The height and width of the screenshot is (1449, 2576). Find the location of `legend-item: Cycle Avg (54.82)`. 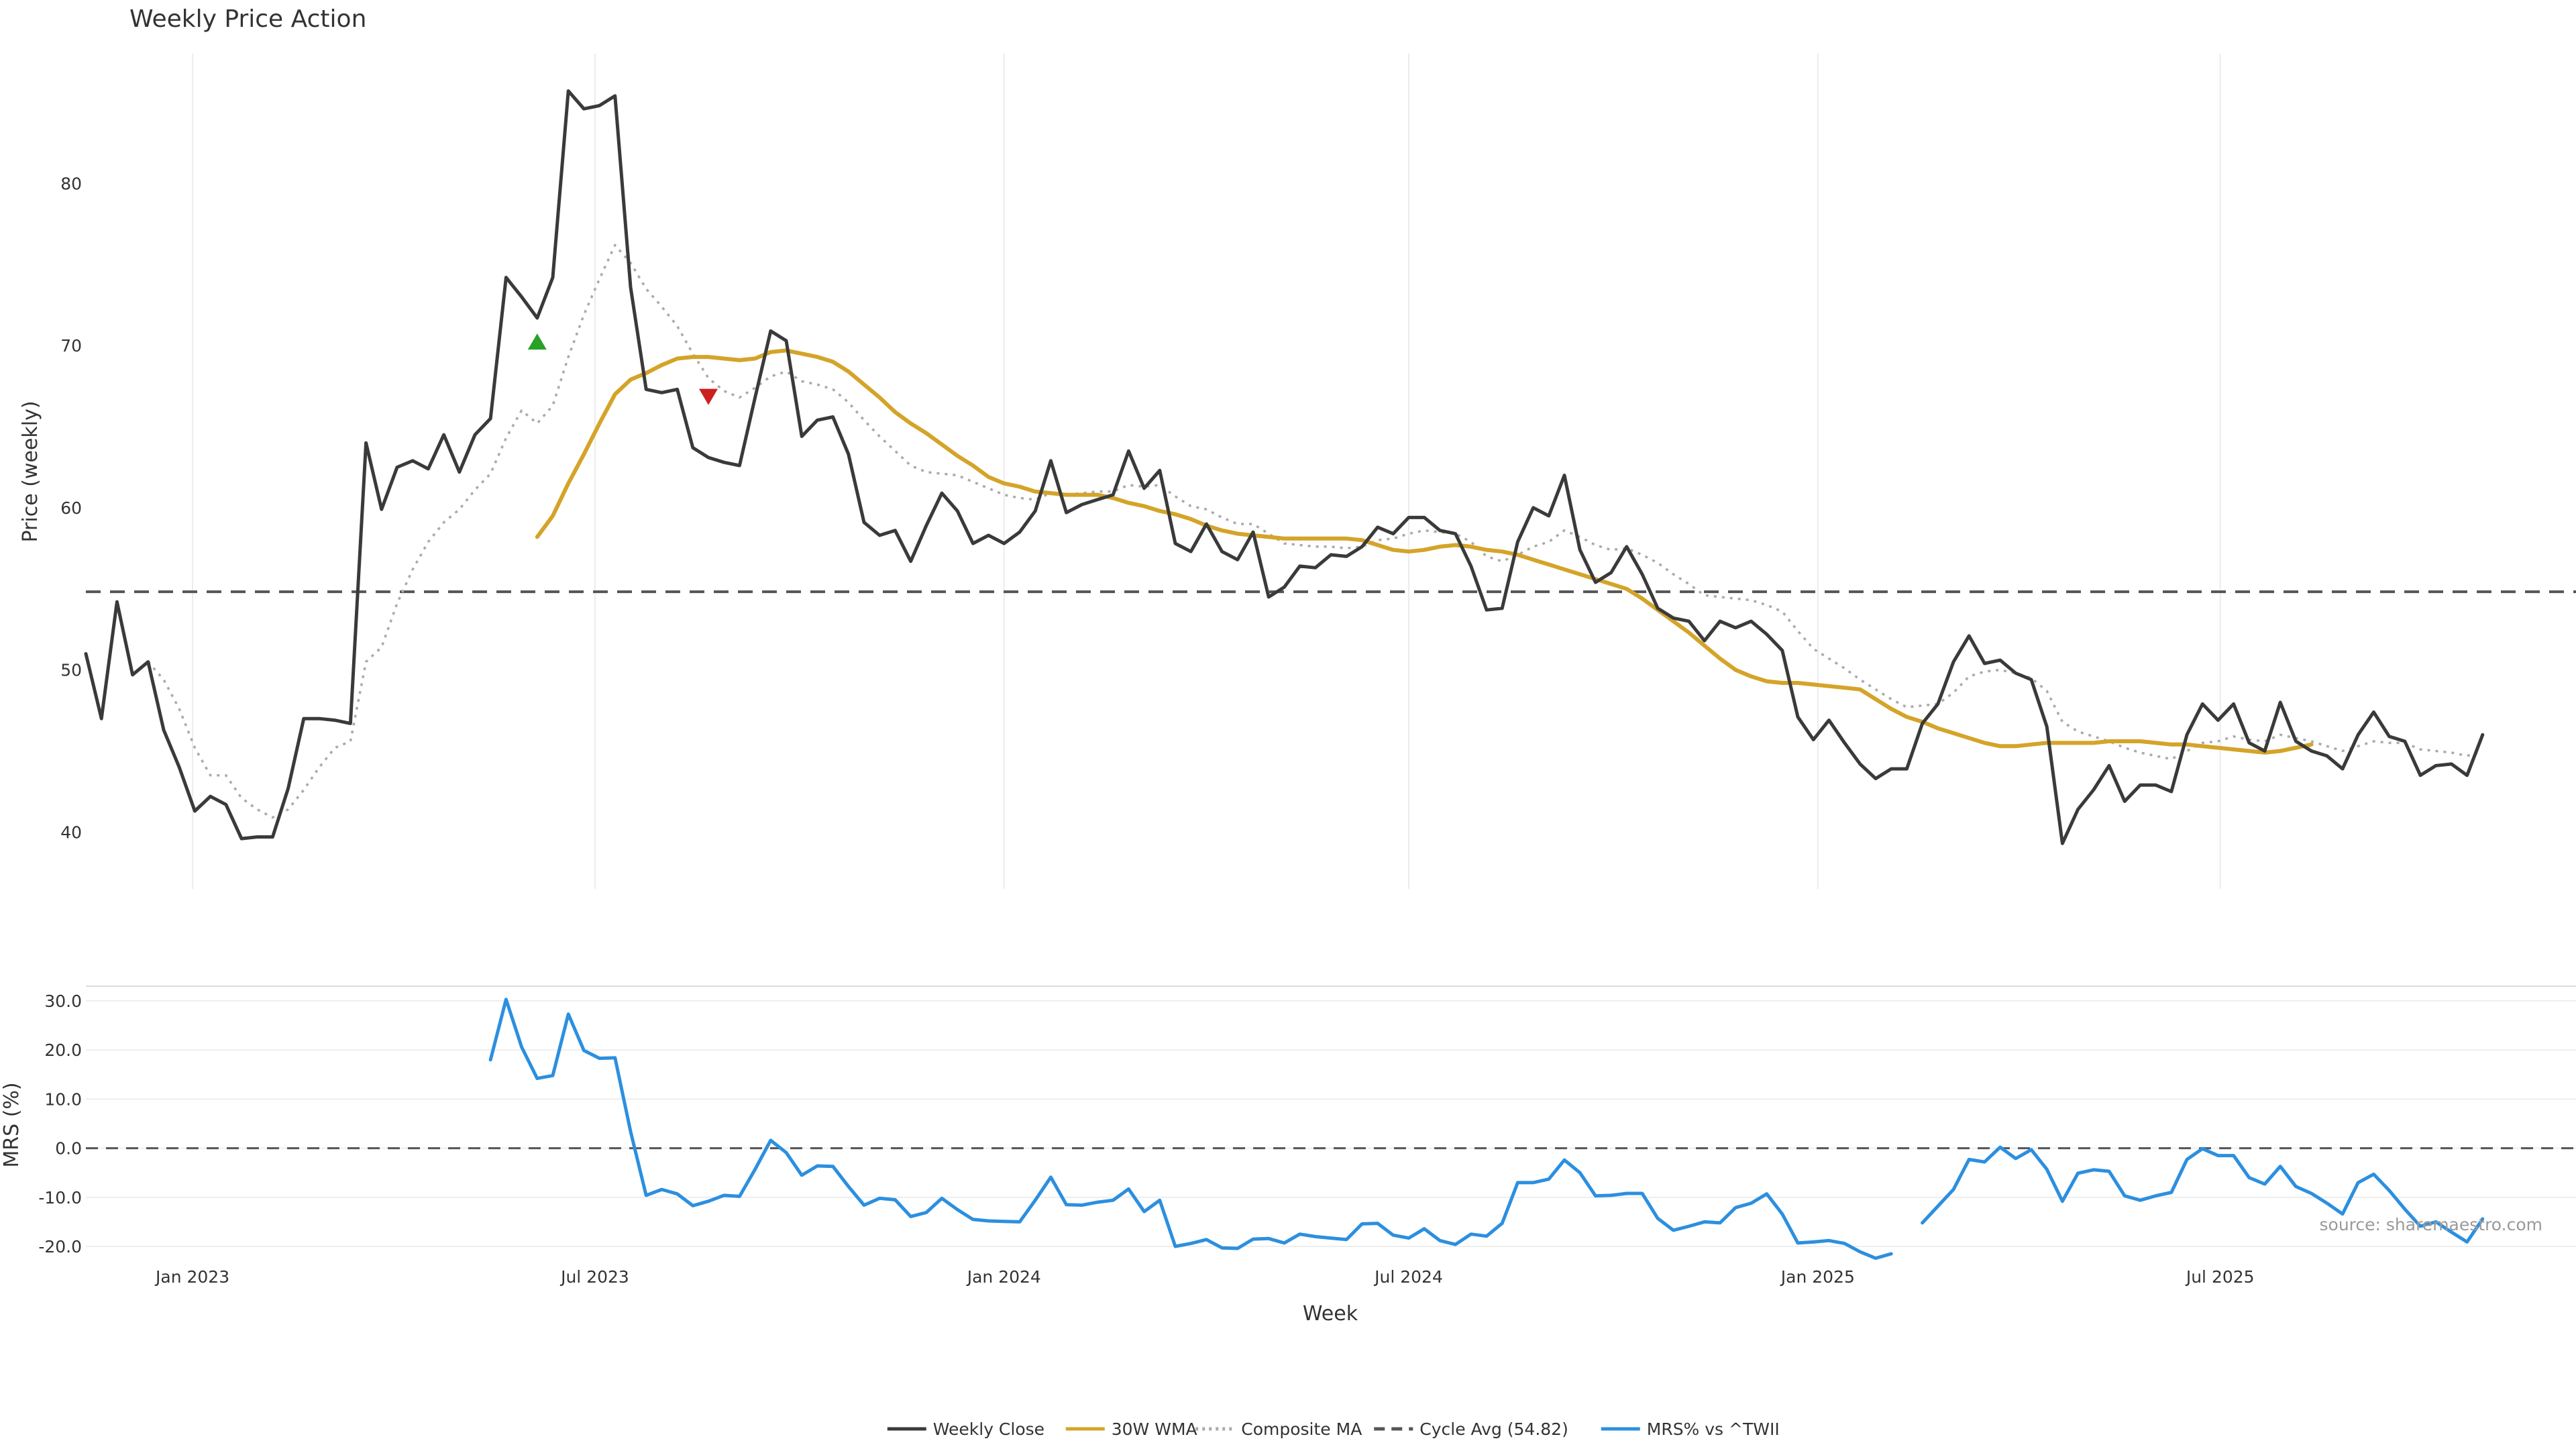

legend-item: Cycle Avg (54.82) is located at coordinates (1471, 1429).